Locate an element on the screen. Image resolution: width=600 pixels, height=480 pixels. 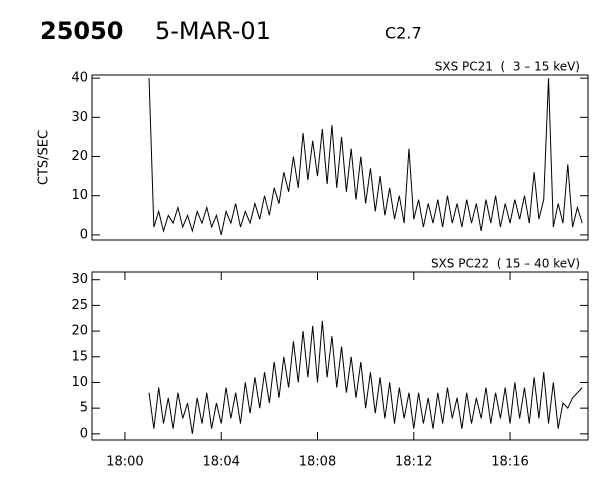
x-tick-label: 18:12 is located at coordinates (413, 462).